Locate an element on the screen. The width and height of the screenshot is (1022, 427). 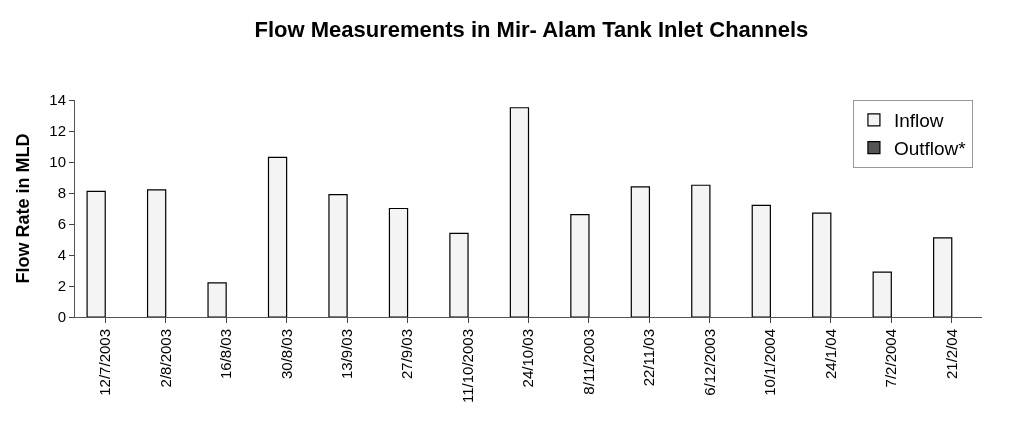
y-tick-label: 4 is located at coordinates (61, 255).